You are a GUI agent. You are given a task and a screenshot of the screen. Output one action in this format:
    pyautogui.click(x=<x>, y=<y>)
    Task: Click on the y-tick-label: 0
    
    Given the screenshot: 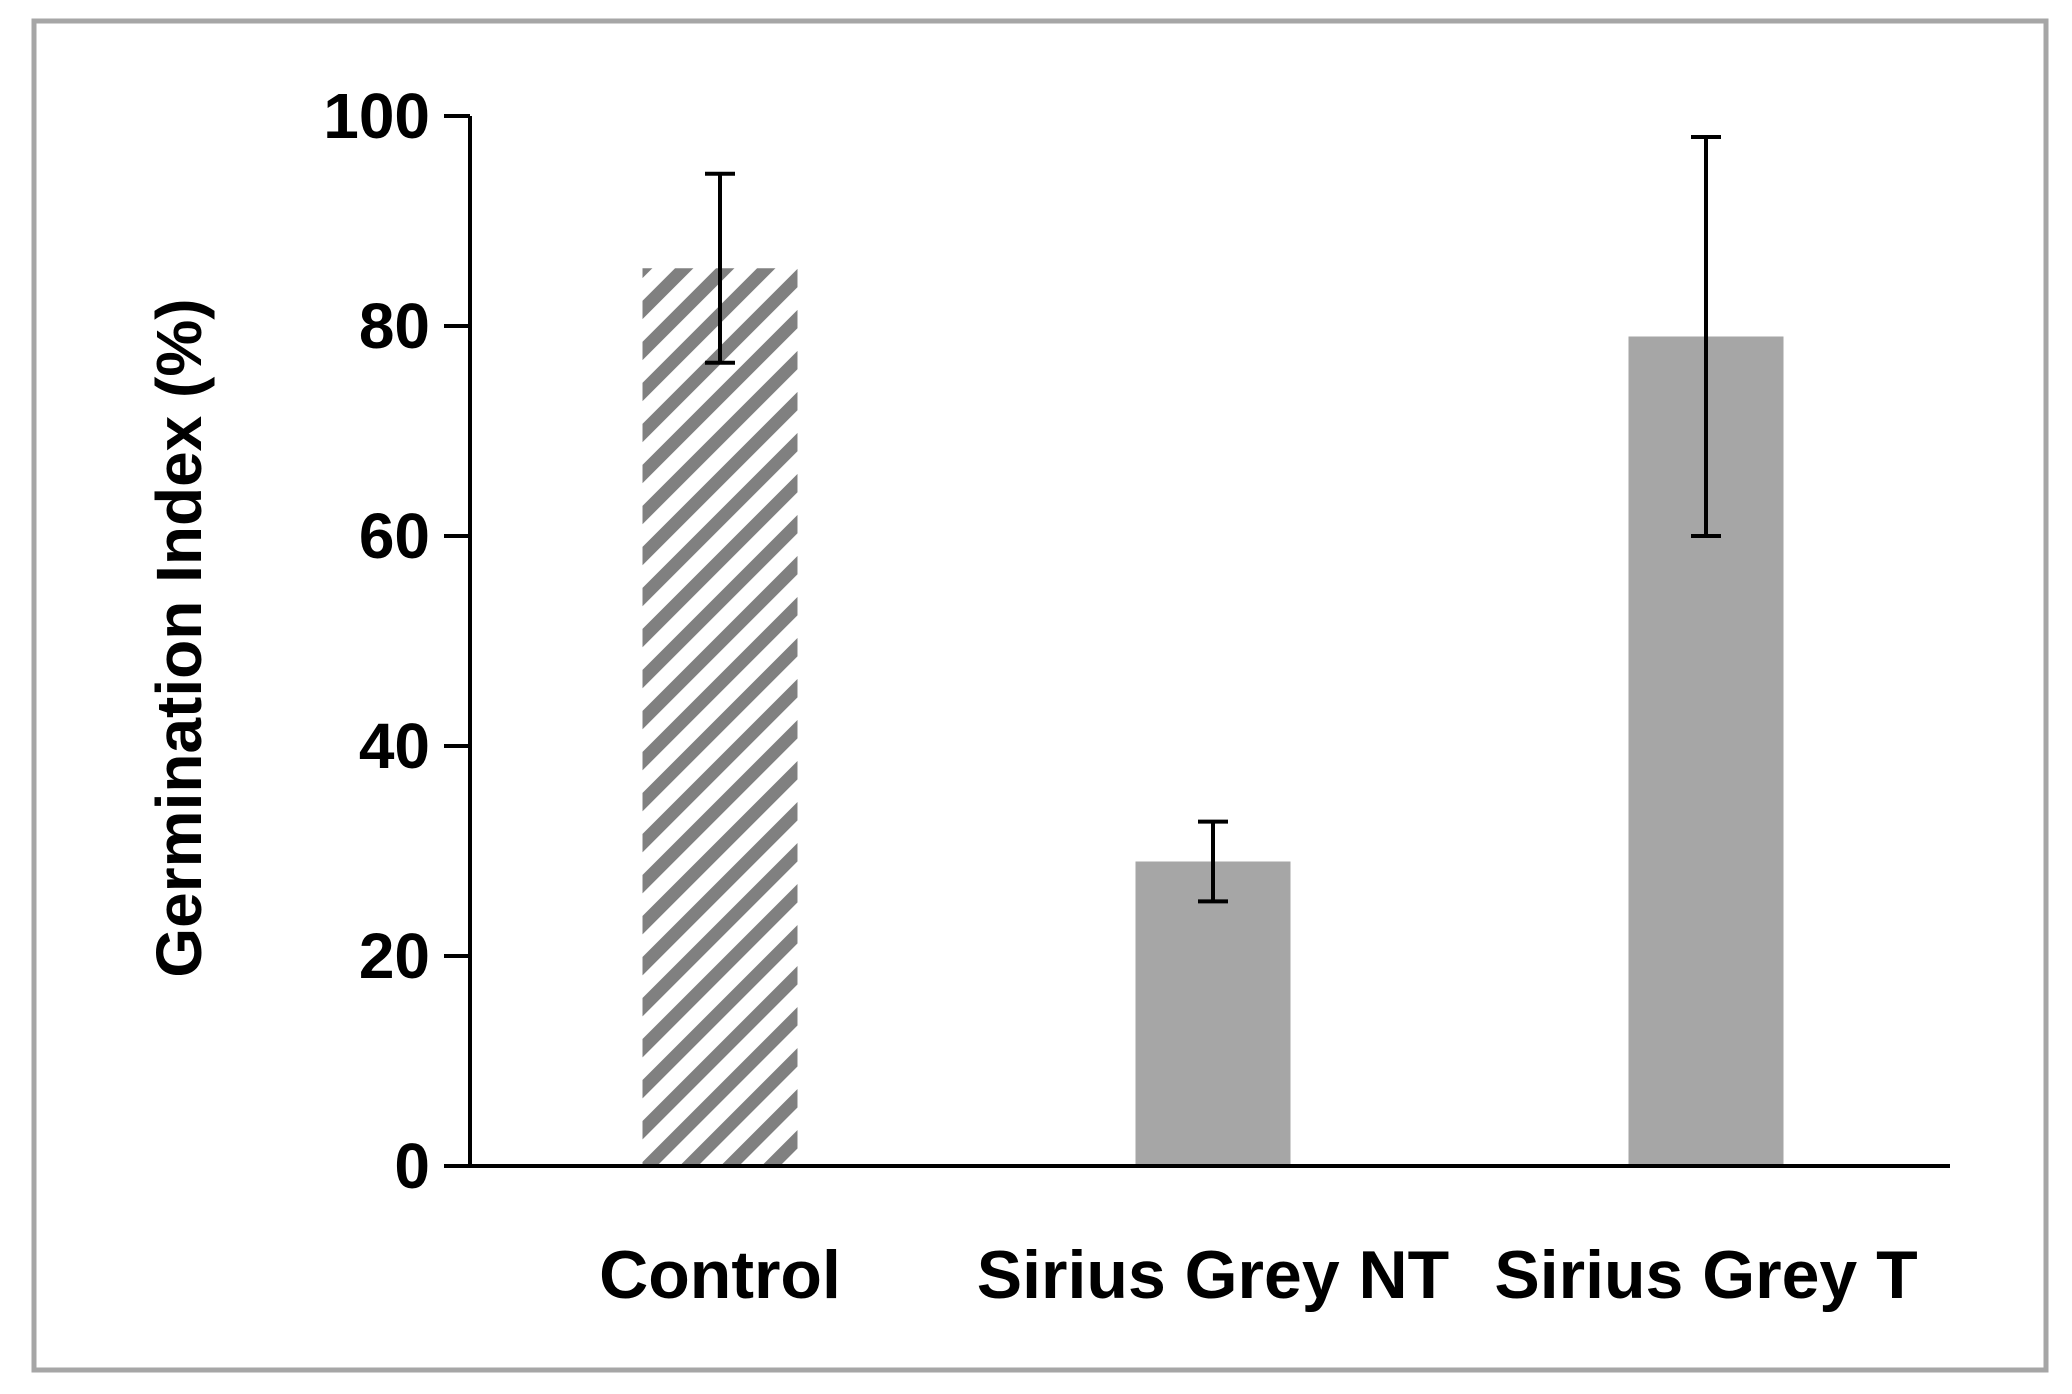 What is the action you would take?
    pyautogui.click(x=412, y=1166)
    